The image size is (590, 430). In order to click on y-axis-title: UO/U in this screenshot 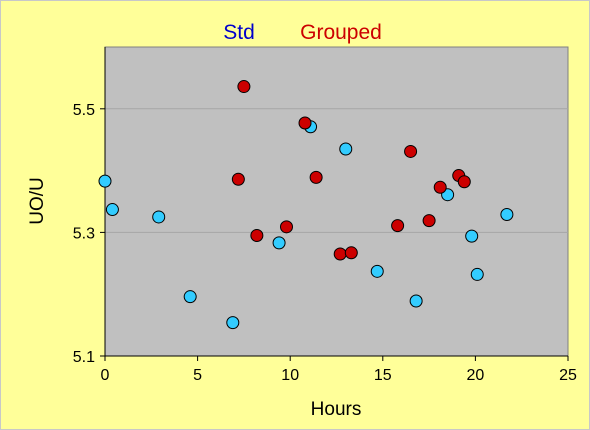, I will do `click(37, 201)`.